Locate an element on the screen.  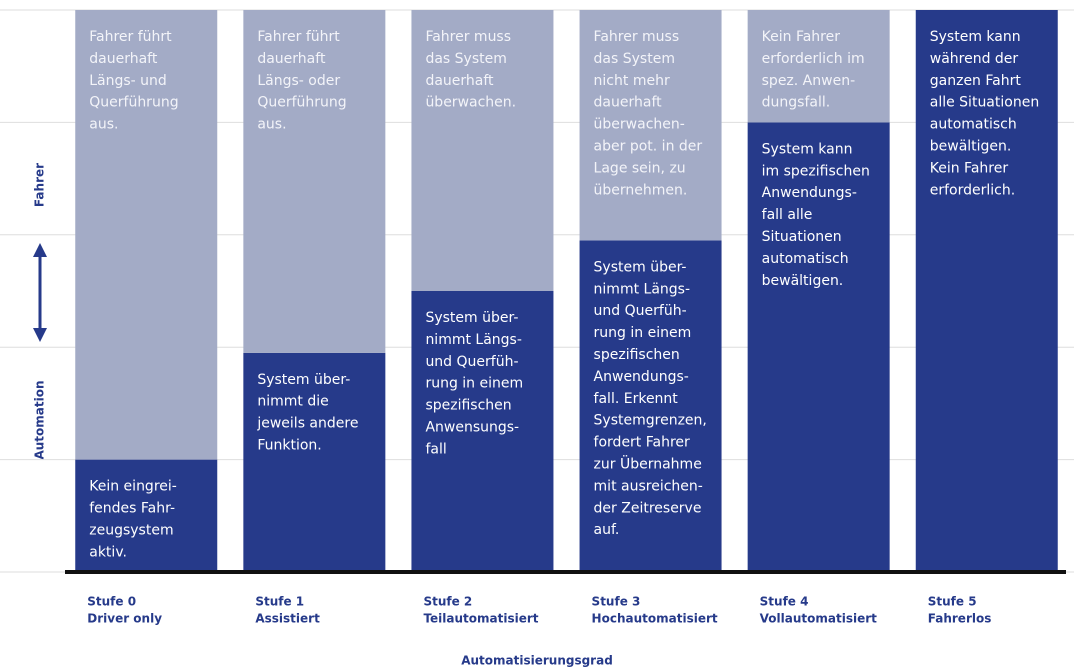
segment-text: Lage sein, zu is located at coordinates (640, 168).